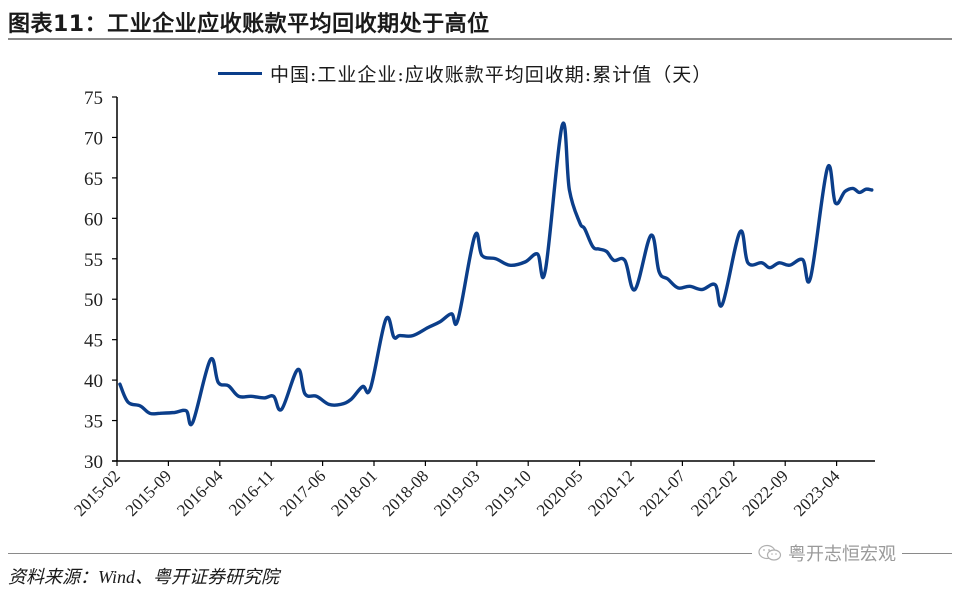  Describe the element at coordinates (149, 493) in the screenshot. I see `x-tick-label: 2015-09` at that location.